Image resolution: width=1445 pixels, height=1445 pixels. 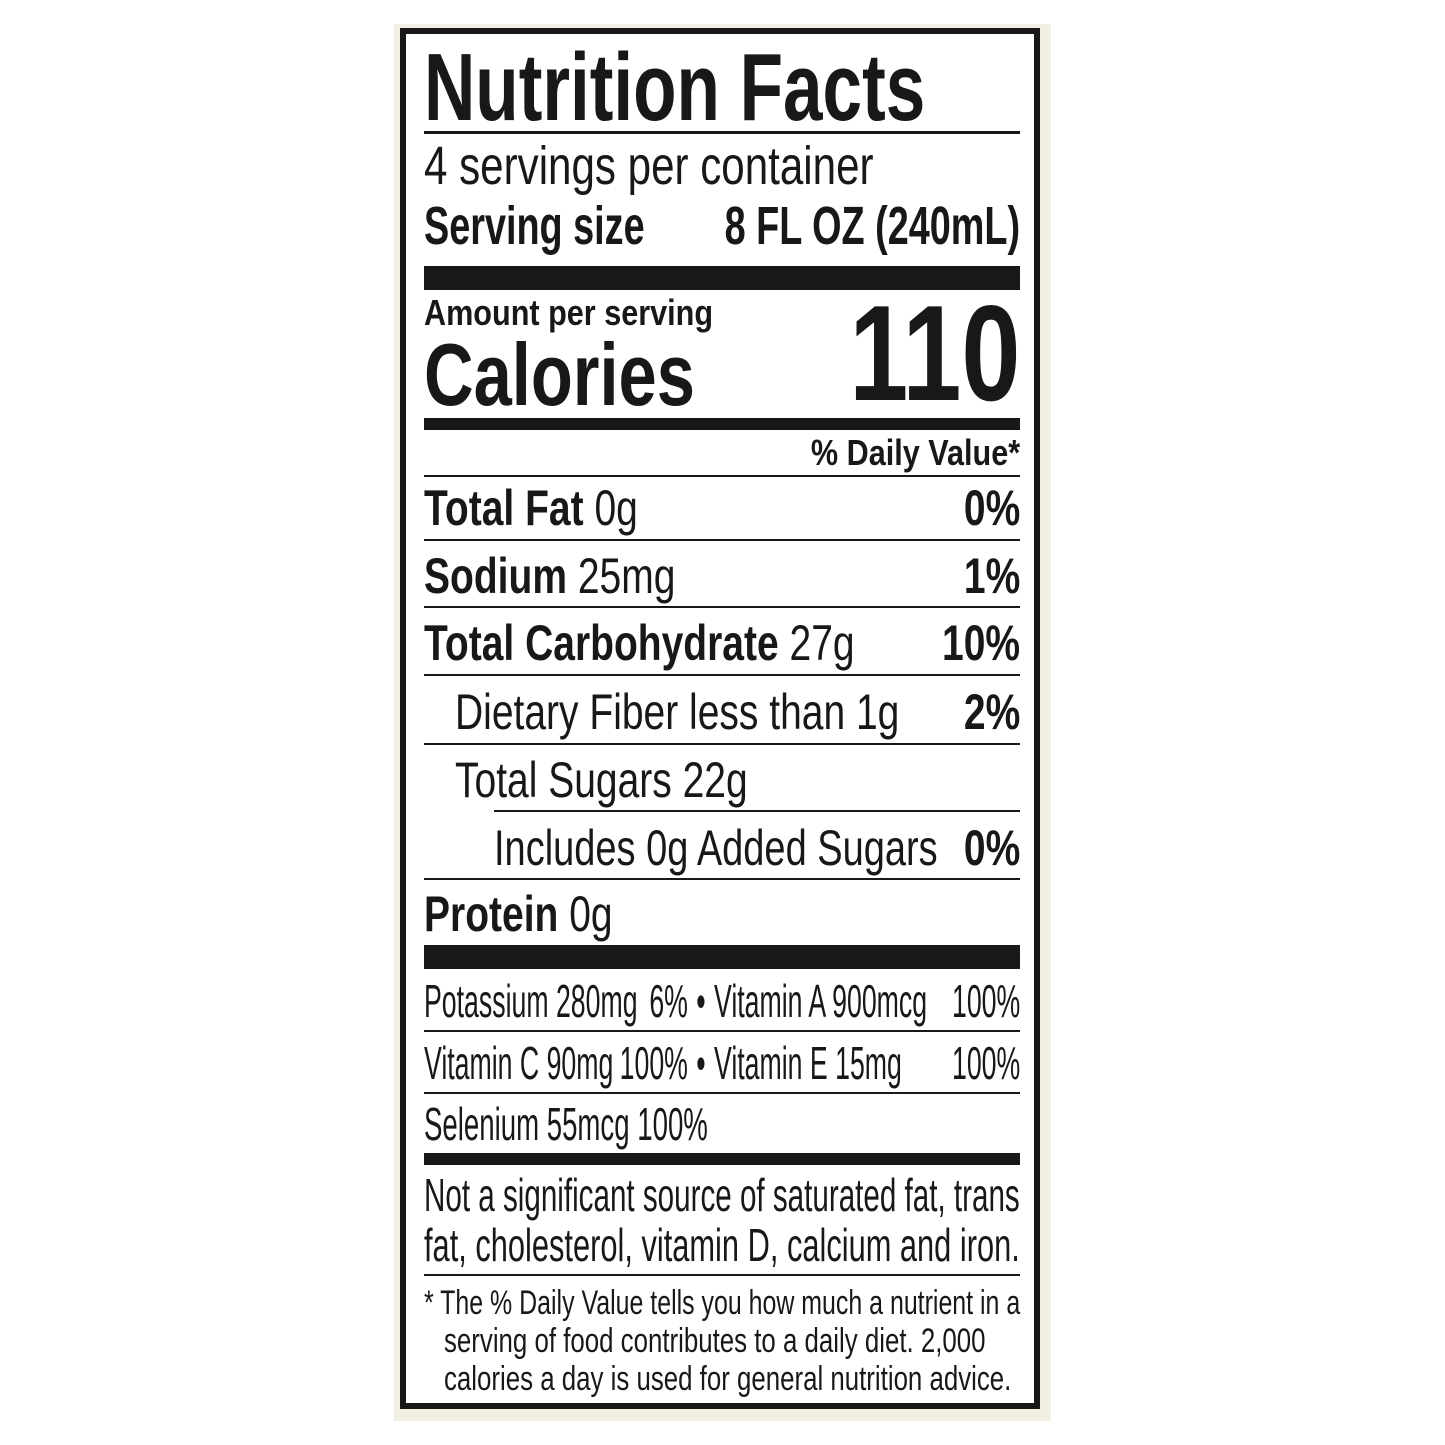 I want to click on nutrient-name: Total Fat, so click(x=504, y=508).